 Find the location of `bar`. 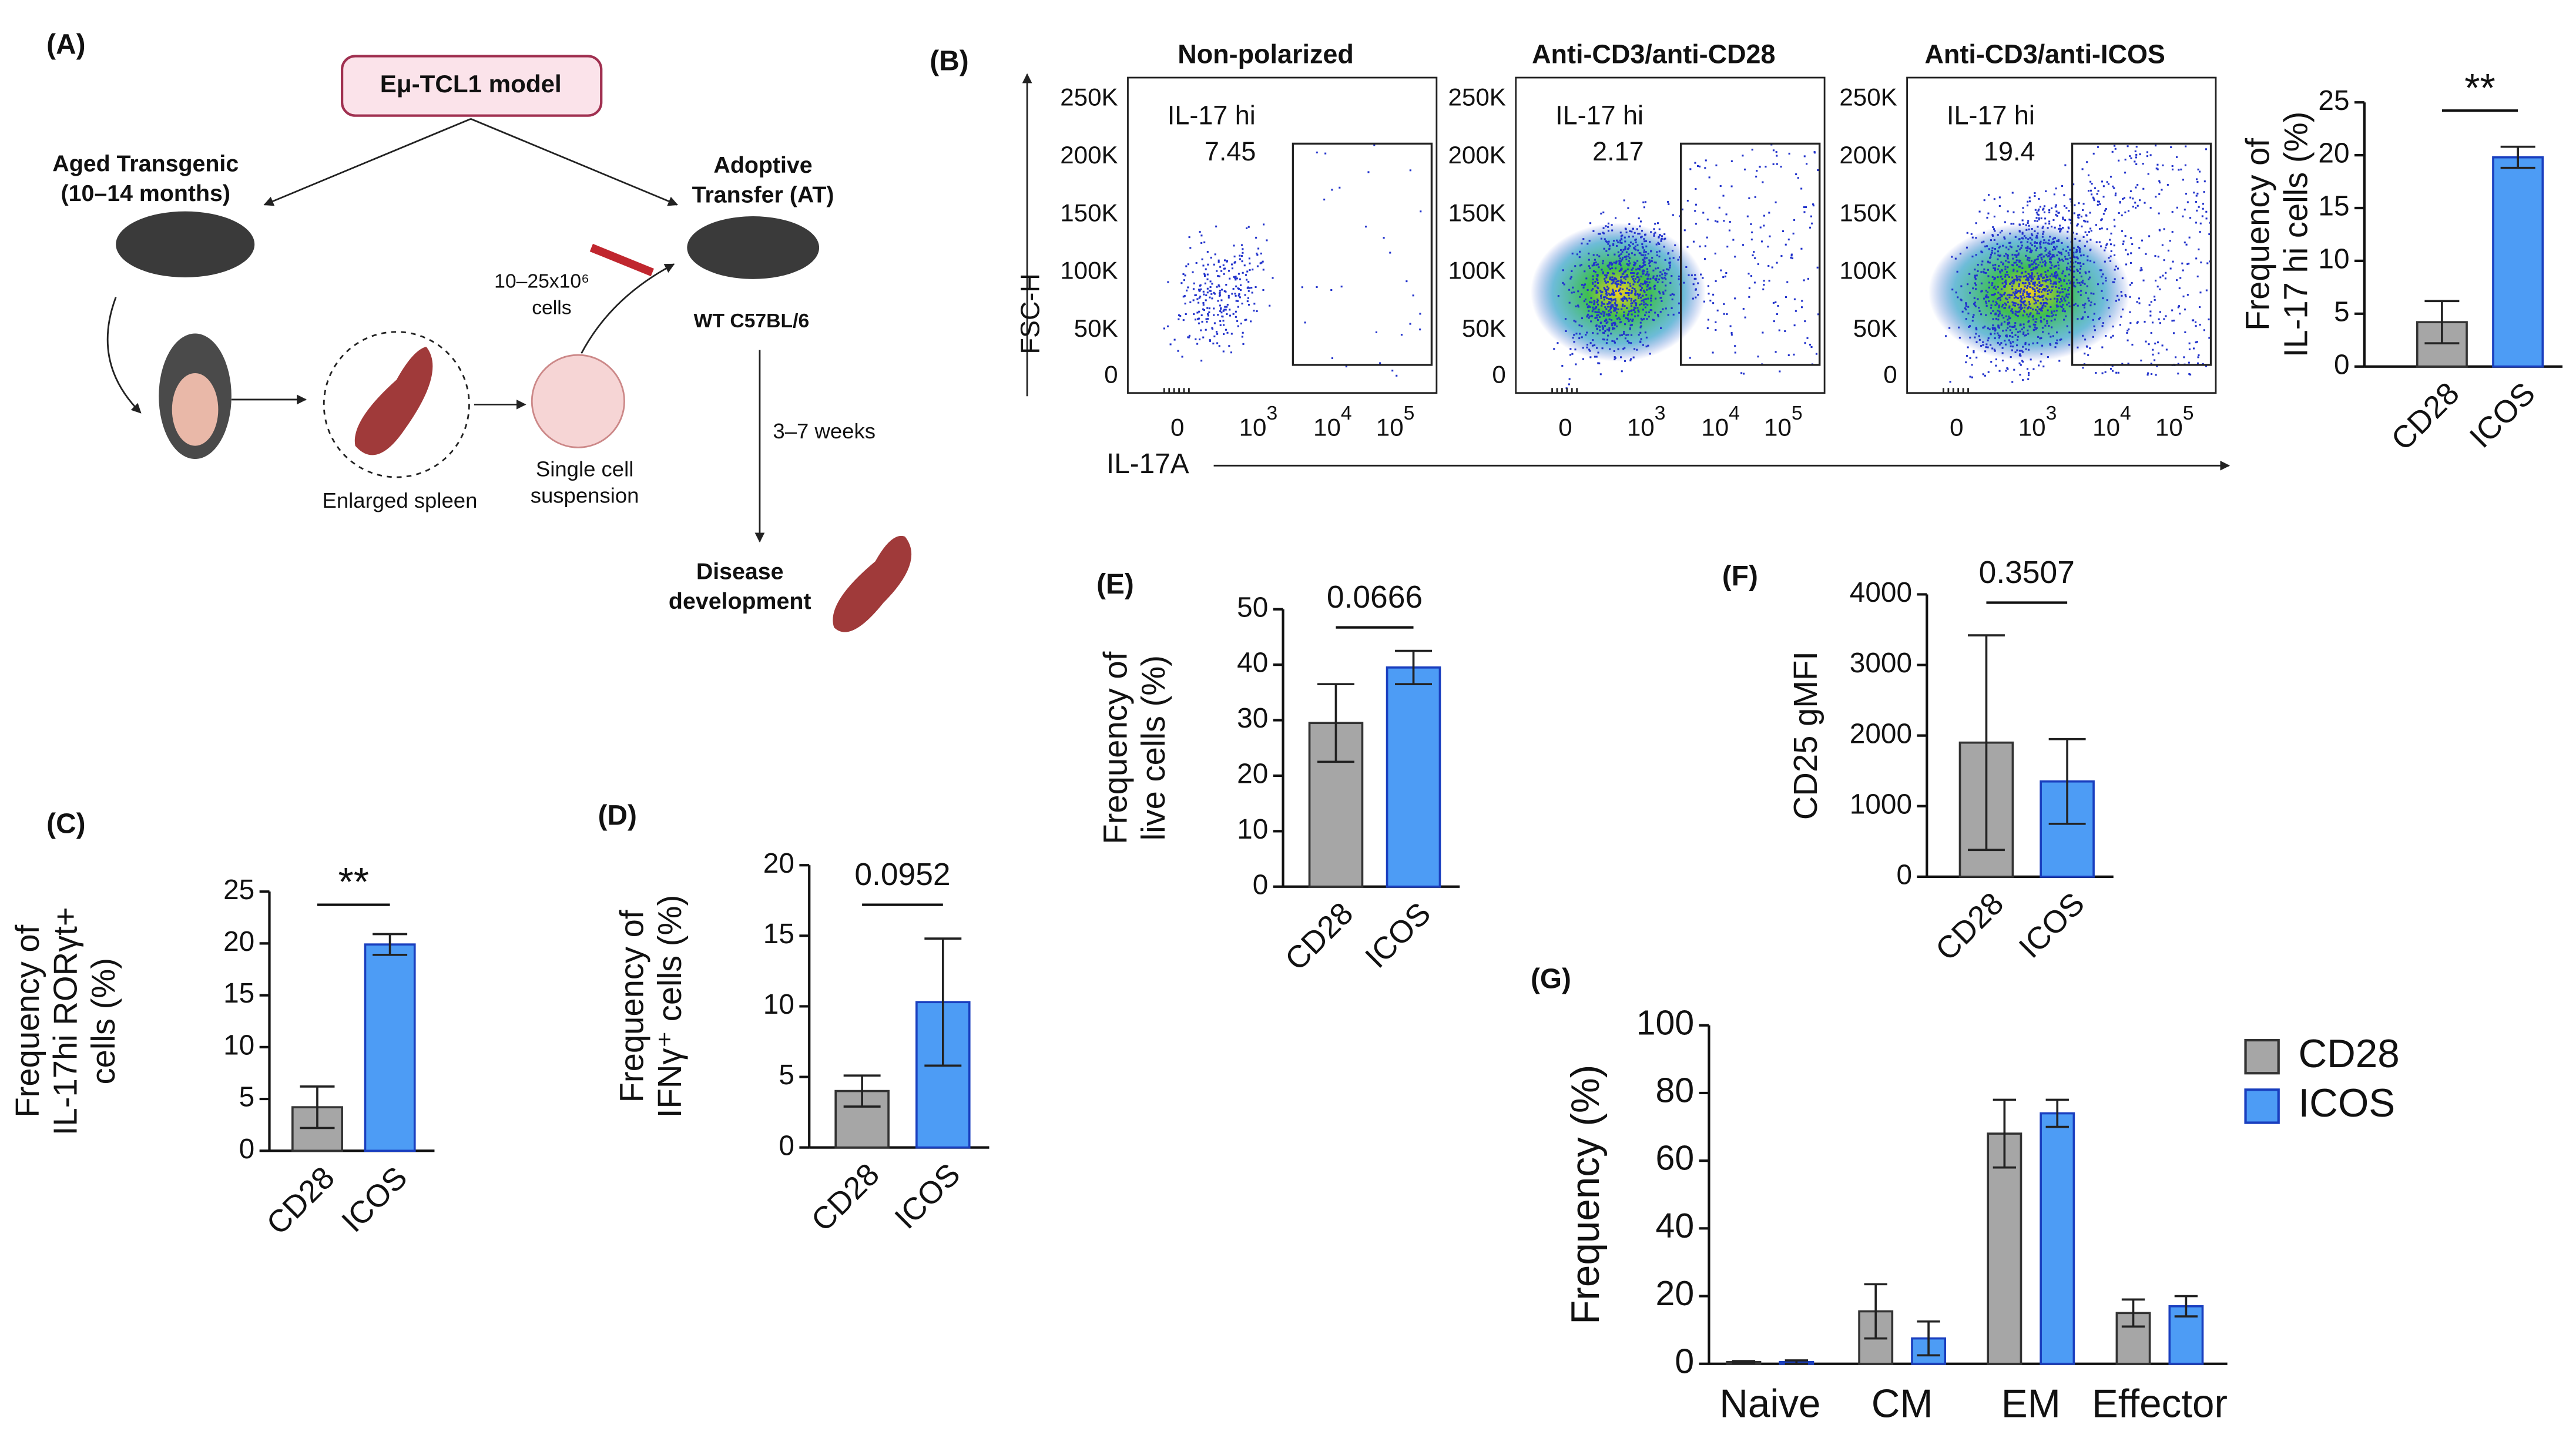

bar is located at coordinates (2057, 1238).